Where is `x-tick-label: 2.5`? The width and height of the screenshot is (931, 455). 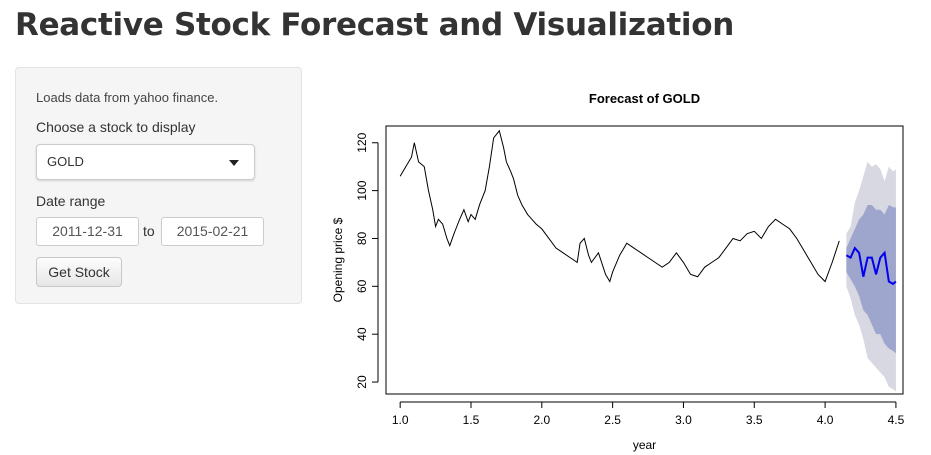 x-tick-label: 2.5 is located at coordinates (612, 420).